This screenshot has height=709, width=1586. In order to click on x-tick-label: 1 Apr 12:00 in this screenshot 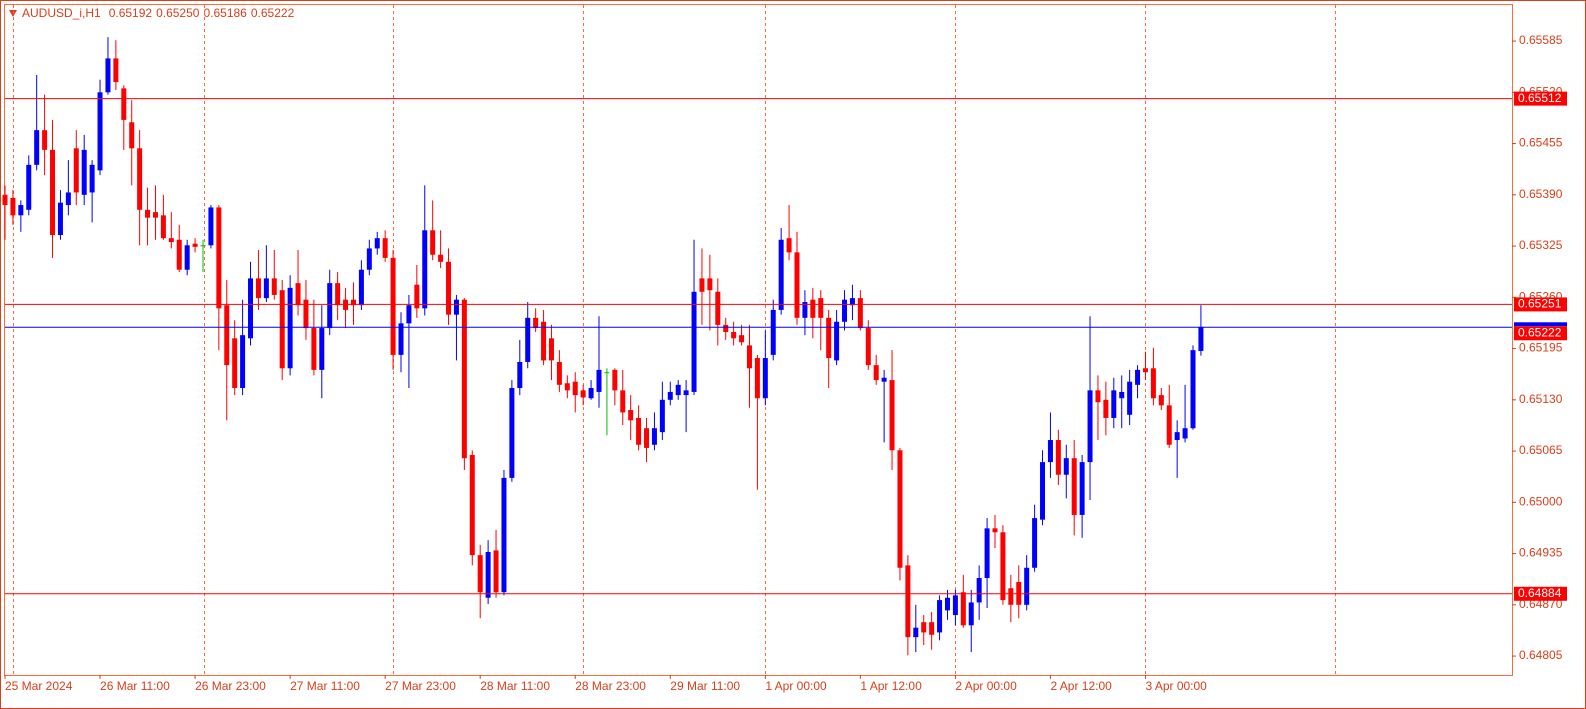, I will do `click(891, 686)`.